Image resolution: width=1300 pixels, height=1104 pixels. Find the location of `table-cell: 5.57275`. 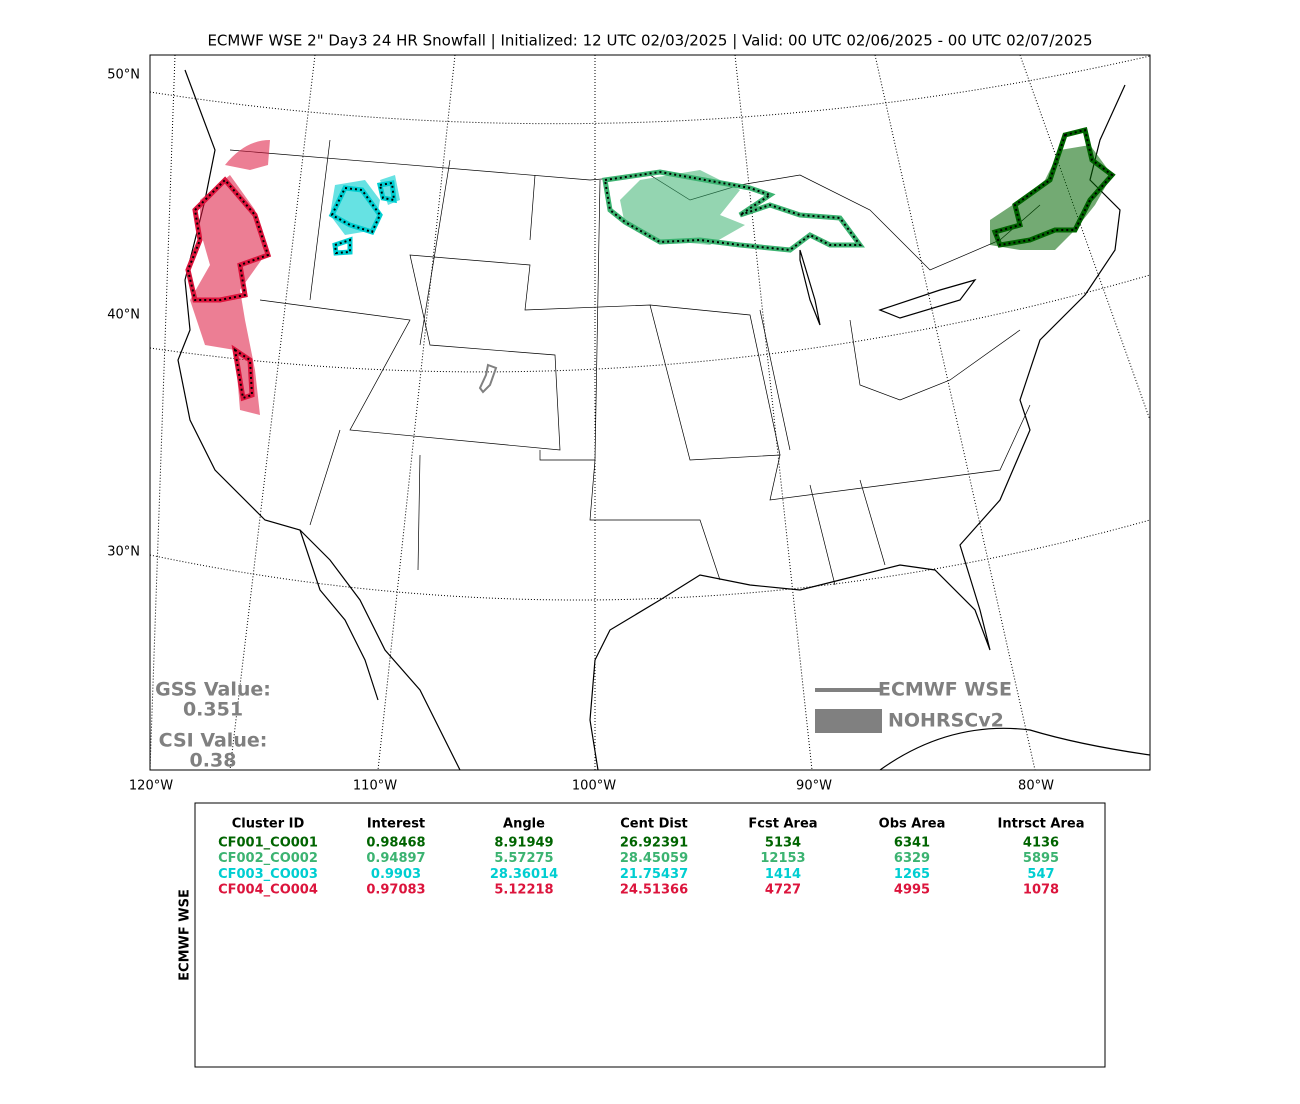

table-cell: 5.57275 is located at coordinates (523, 858).